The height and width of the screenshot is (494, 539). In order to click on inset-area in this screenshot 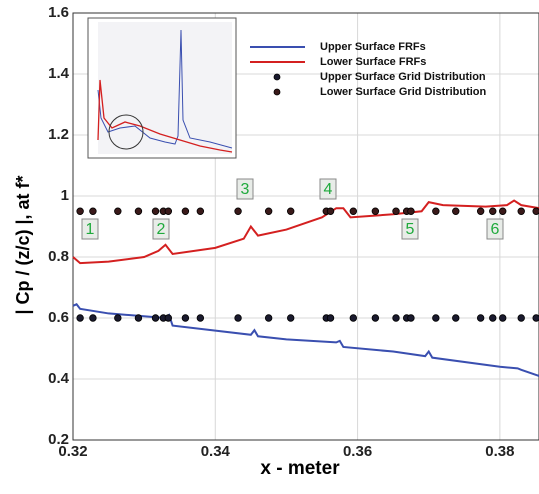, I will do `click(165, 88)`.